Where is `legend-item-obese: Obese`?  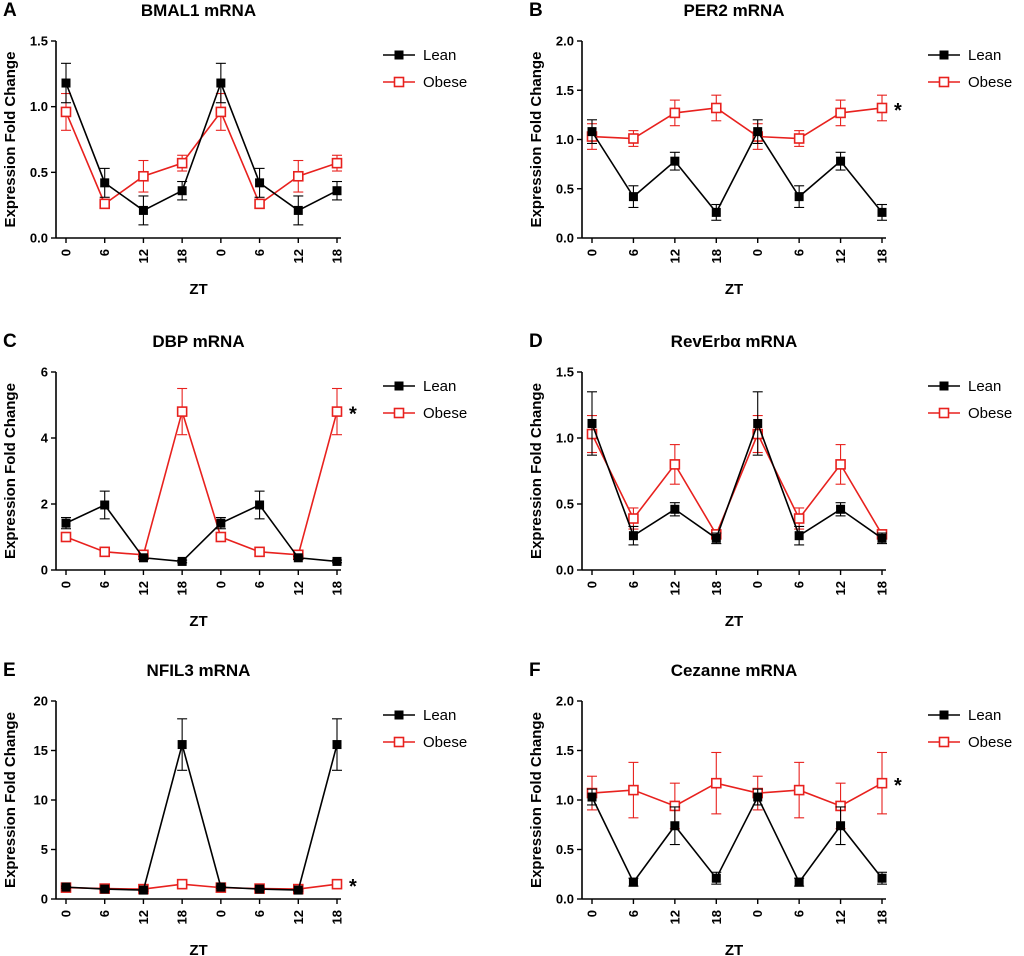
legend-item-obese: Obese is located at coordinates (425, 742).